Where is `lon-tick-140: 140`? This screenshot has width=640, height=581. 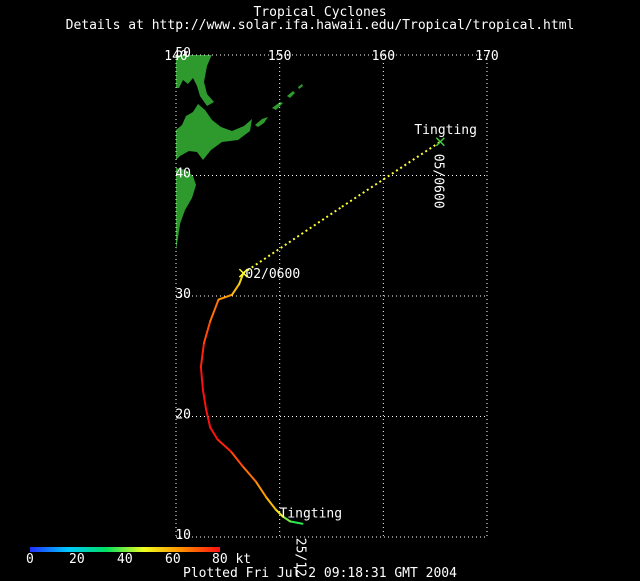 lon-tick-140: 140 is located at coordinates (175, 56).